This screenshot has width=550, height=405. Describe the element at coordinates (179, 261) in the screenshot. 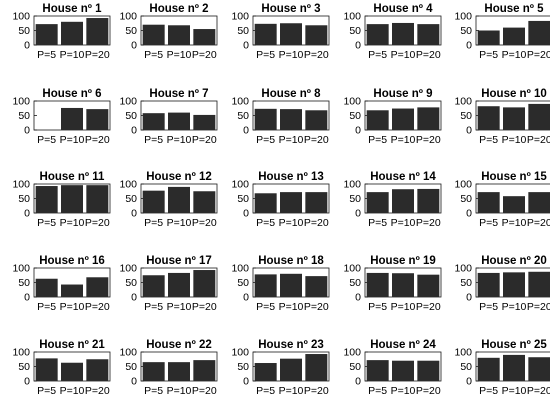

I see `panel-title: House nº 17` at that location.